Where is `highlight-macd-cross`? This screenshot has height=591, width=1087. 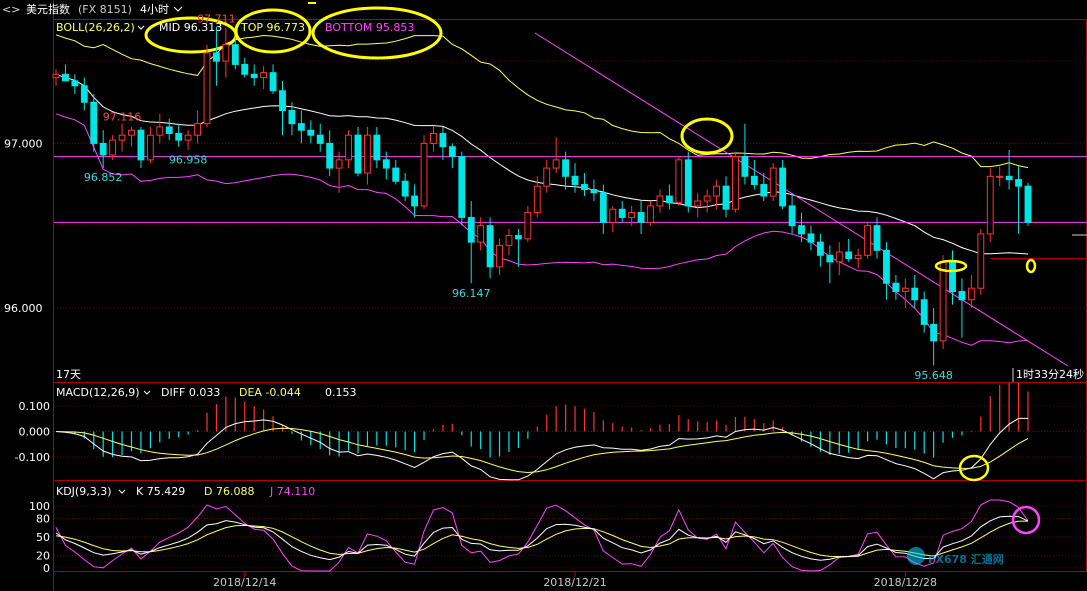 highlight-macd-cross is located at coordinates (974, 468).